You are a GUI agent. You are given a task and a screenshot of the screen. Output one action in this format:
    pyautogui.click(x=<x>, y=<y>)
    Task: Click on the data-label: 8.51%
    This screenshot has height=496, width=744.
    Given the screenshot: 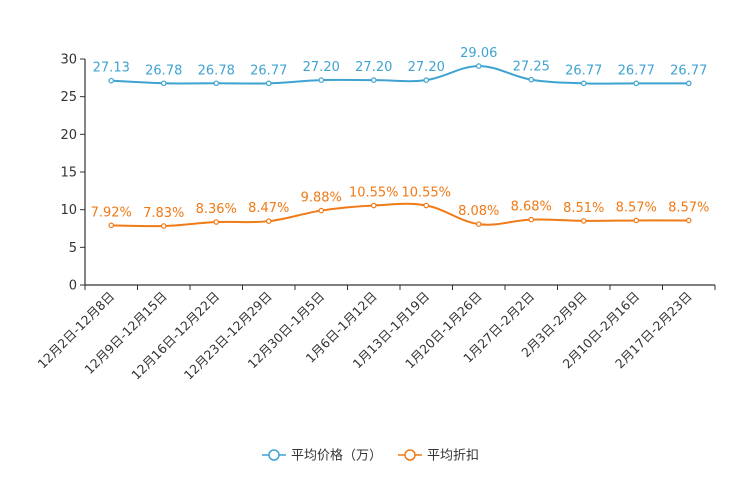 What is the action you would take?
    pyautogui.click(x=583, y=208)
    